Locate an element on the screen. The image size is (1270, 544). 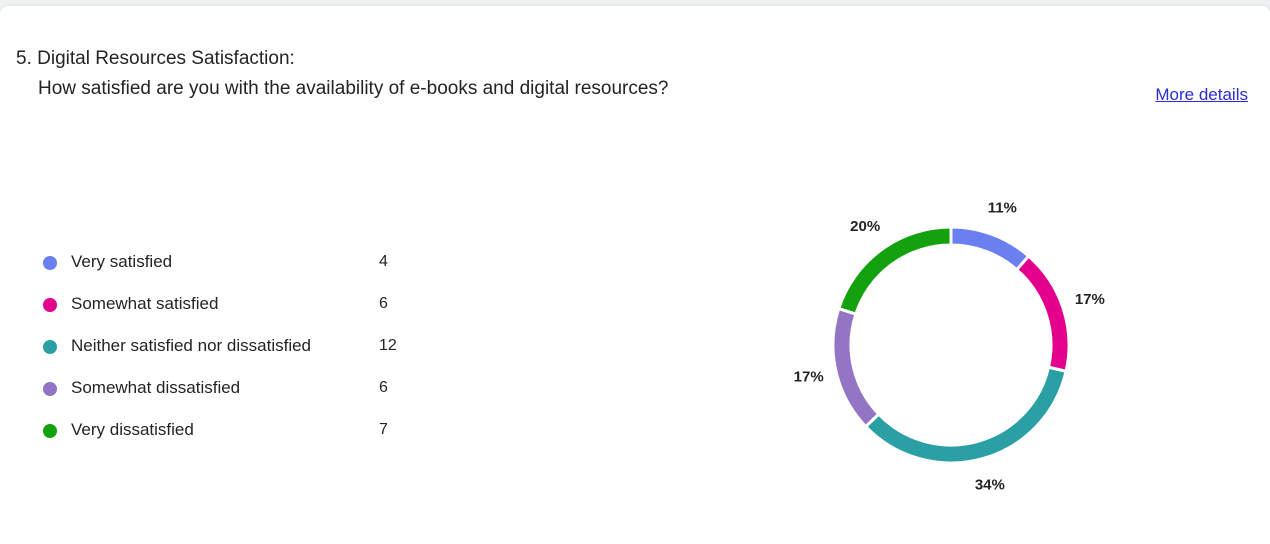
donut-chart: 11% 17% 34% 17% 20% is located at coordinates (949, 346).